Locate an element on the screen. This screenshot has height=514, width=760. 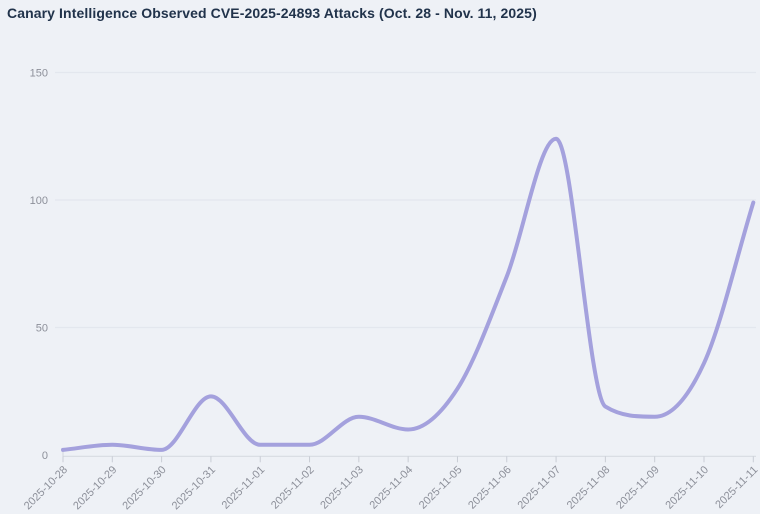
x-axis-tick-label: 2025-10-31 is located at coordinates (194, 488).